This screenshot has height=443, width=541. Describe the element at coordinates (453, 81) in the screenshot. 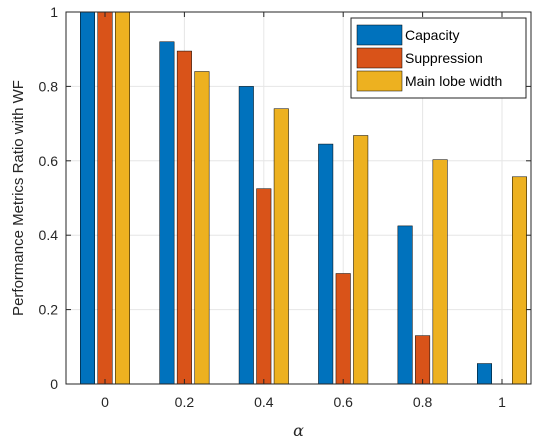

I see `legend-label: Main lobe width` at that location.